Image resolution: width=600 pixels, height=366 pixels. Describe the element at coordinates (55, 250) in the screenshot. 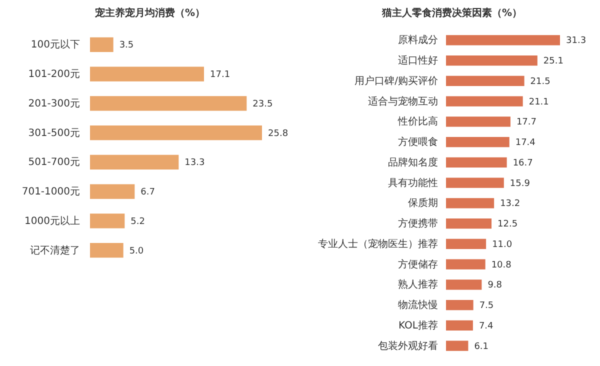

I see `y-tick-label: 记不清楚了` at that location.